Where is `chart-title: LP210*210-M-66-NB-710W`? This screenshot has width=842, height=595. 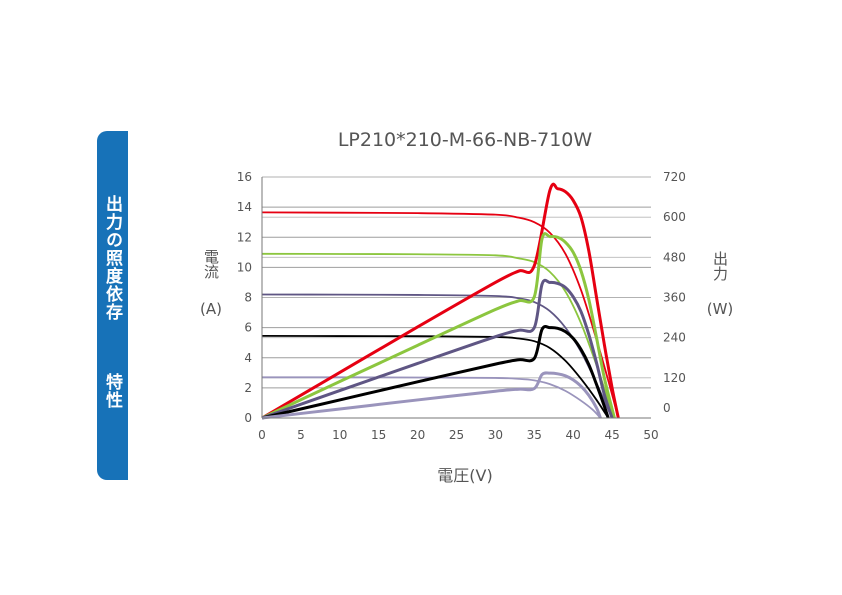 chart-title: LP210*210-M-66-NB-710W is located at coordinates (465, 140).